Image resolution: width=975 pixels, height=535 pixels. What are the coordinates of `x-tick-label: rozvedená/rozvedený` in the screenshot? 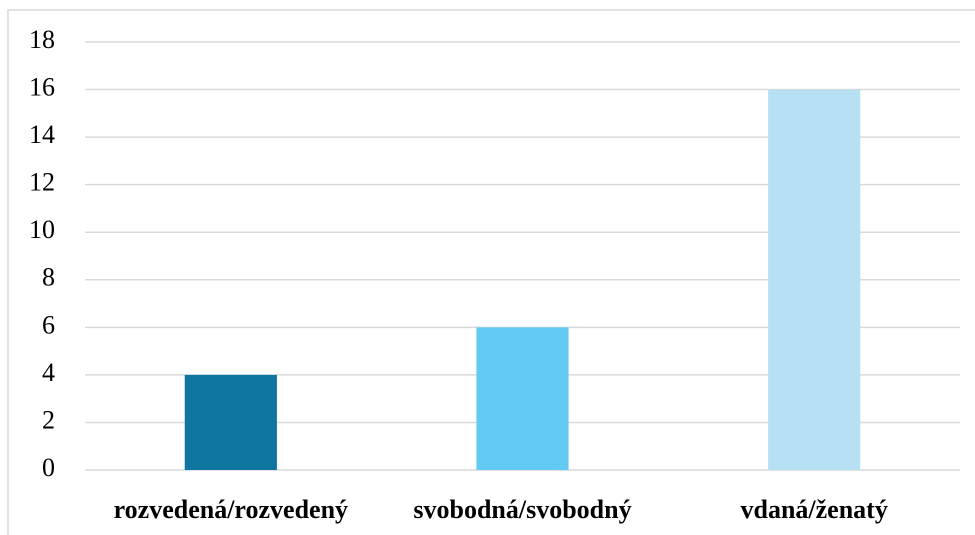 It's located at (231, 509).